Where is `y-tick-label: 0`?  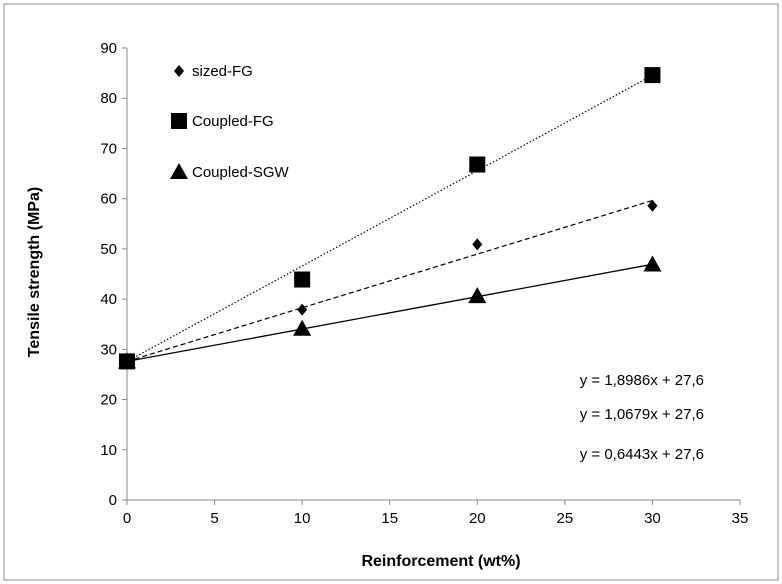 y-tick-label: 0 is located at coordinates (113, 500).